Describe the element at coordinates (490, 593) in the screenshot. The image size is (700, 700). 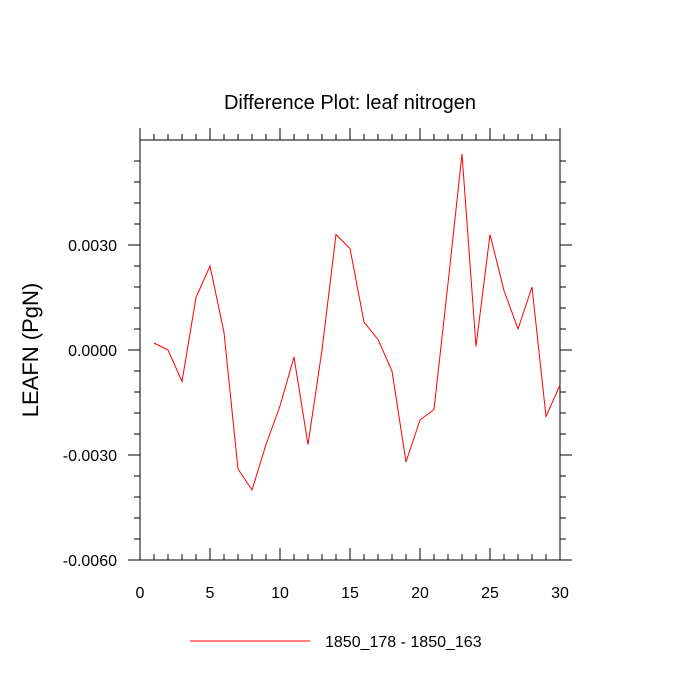
I see `x-tick-label: 25` at that location.